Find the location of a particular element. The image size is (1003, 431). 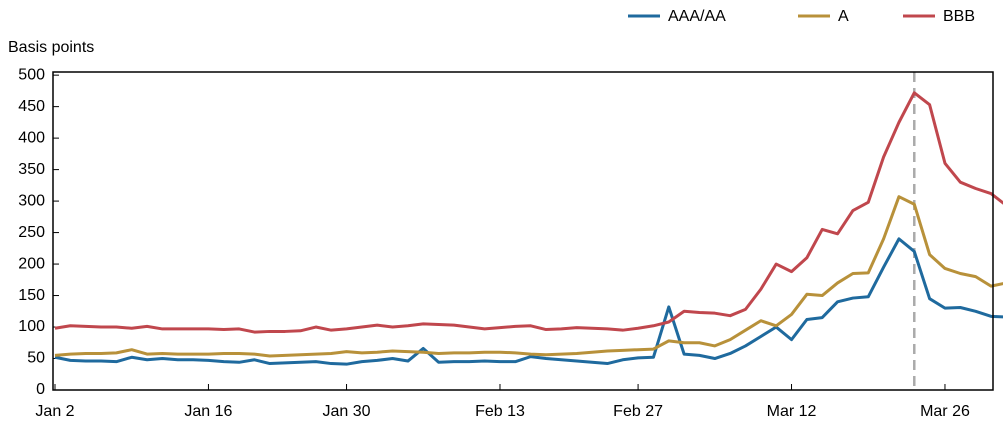

y-tick-label: 400 is located at coordinates (31, 137).